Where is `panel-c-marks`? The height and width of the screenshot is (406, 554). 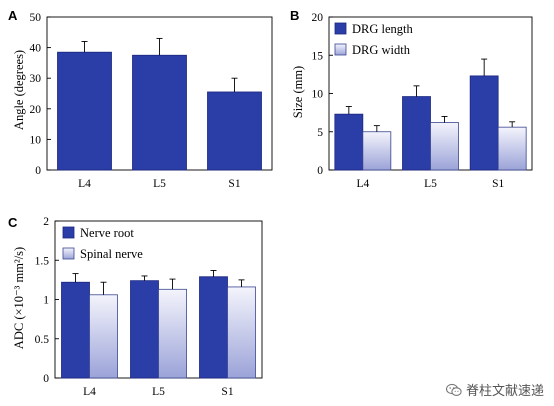 panel-c-marks is located at coordinates (158, 324).